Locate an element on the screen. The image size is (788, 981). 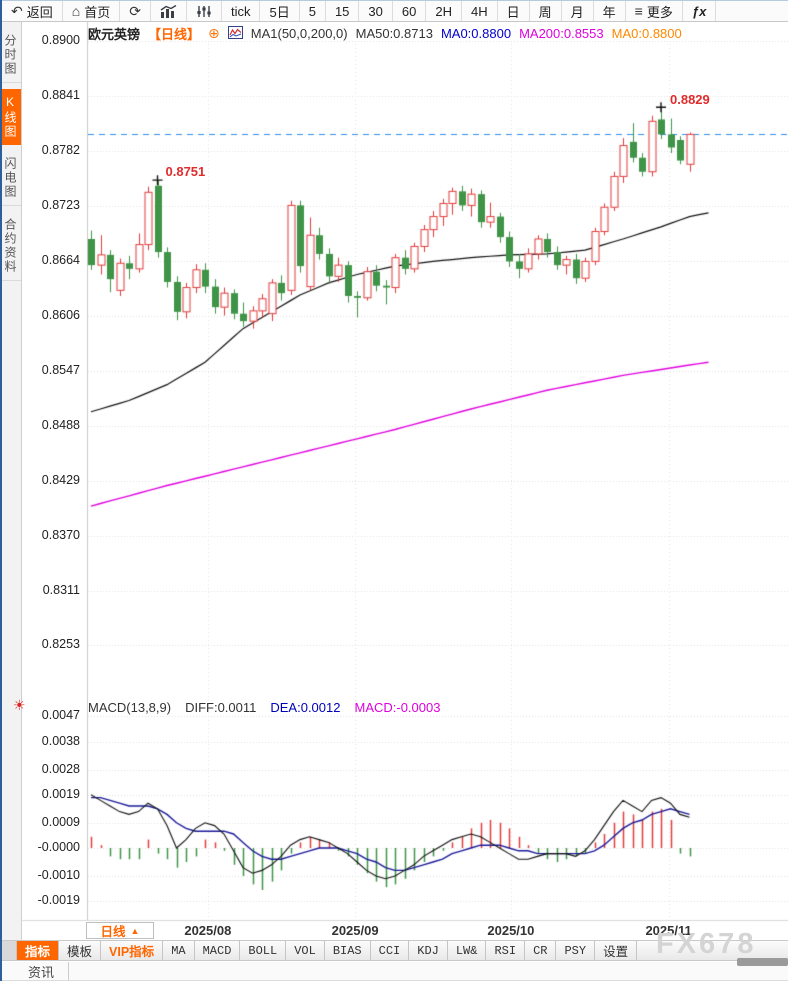
indicator-tab-KDJ: KDJ is located at coordinates (428, 950).